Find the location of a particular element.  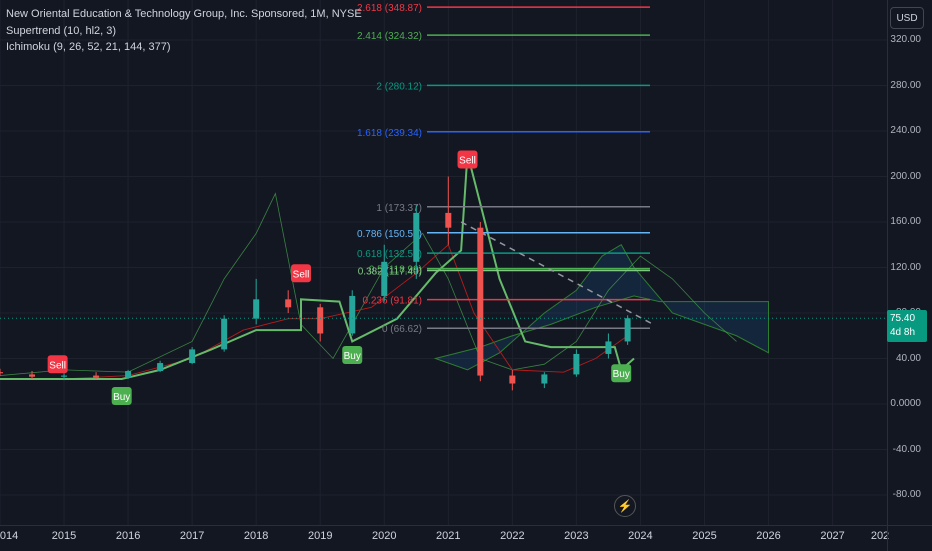

supertrend-legend: Supertrend (10, hl2, 3) is located at coordinates (61, 30).